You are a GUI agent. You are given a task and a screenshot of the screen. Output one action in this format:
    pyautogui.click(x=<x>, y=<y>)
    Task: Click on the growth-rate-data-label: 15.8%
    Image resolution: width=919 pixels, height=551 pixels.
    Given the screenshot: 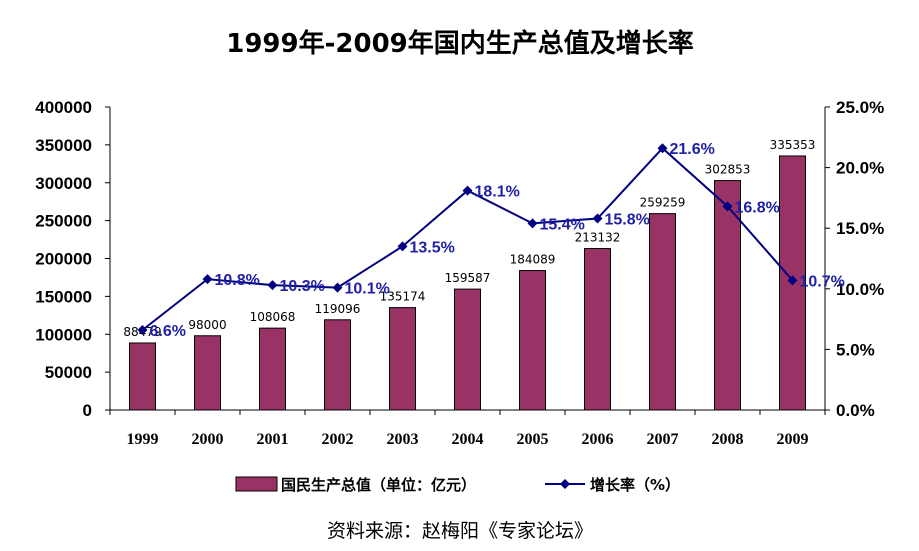 What is the action you would take?
    pyautogui.click(x=627, y=220)
    